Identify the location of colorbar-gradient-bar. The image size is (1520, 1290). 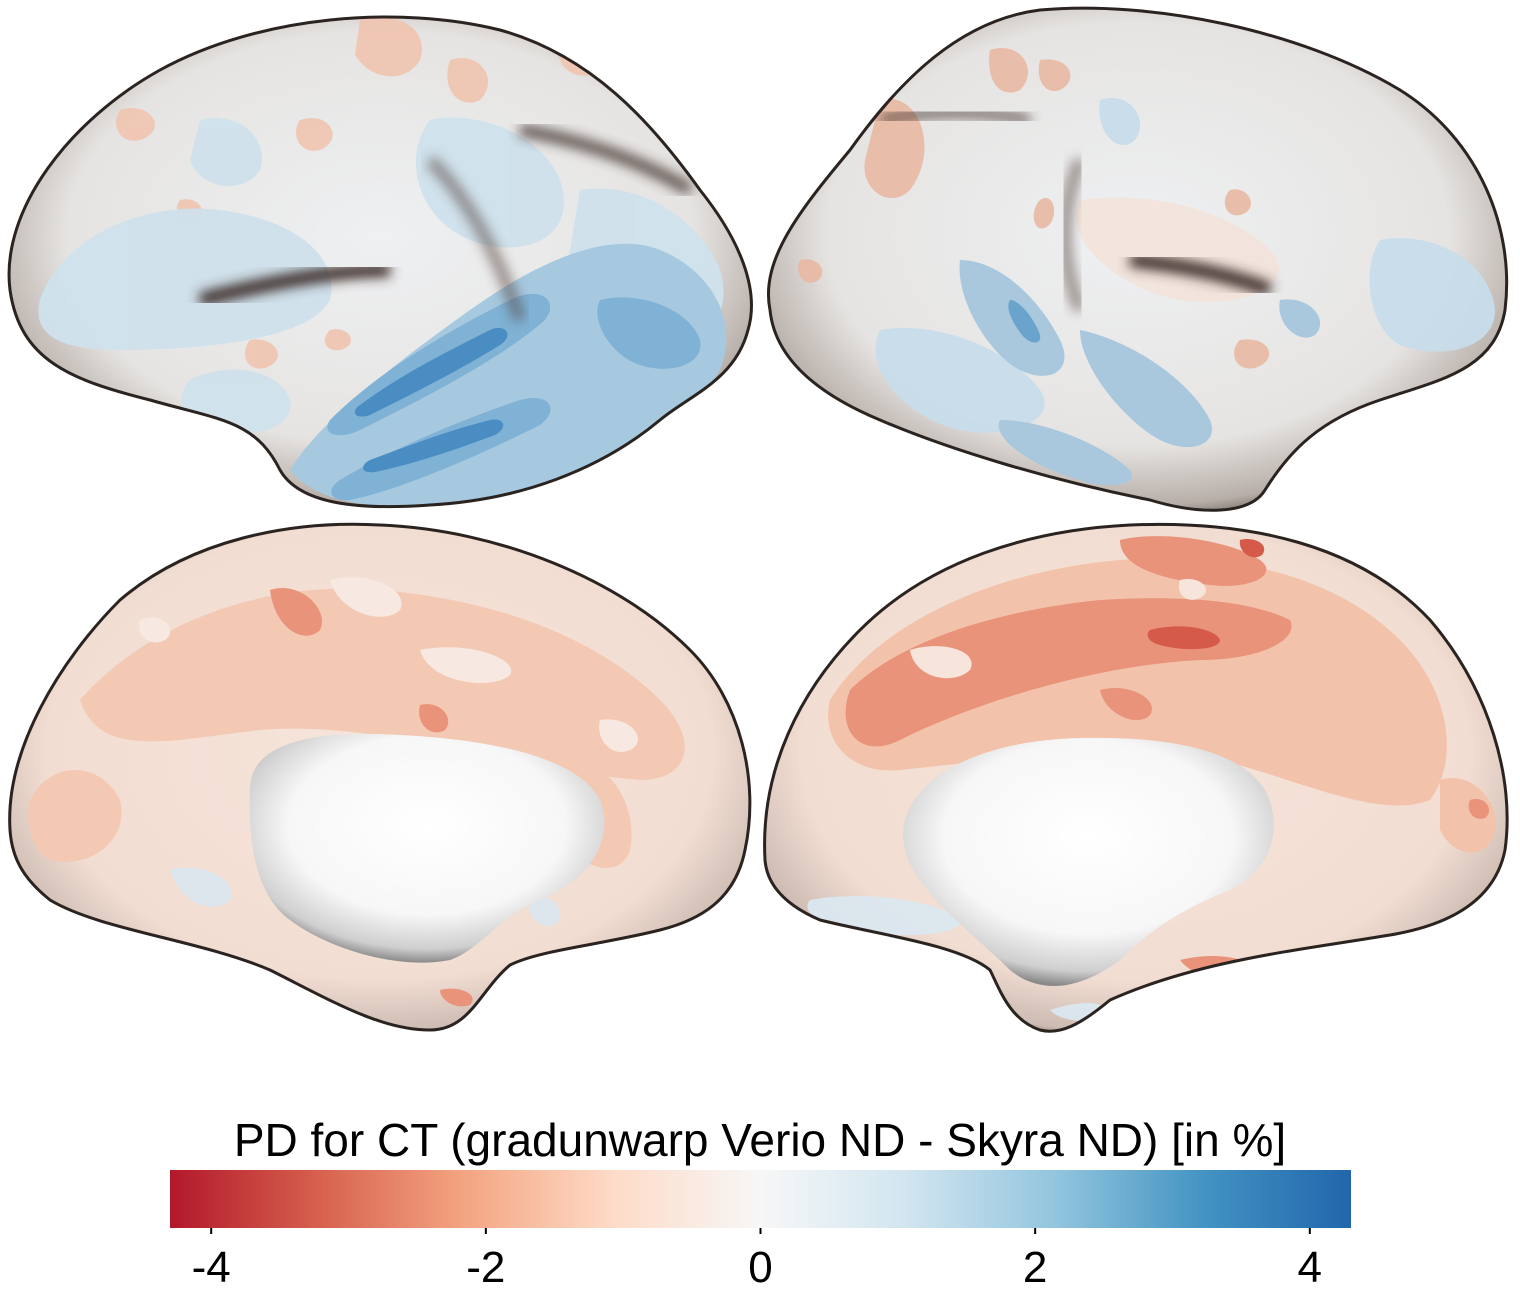
(760, 1199).